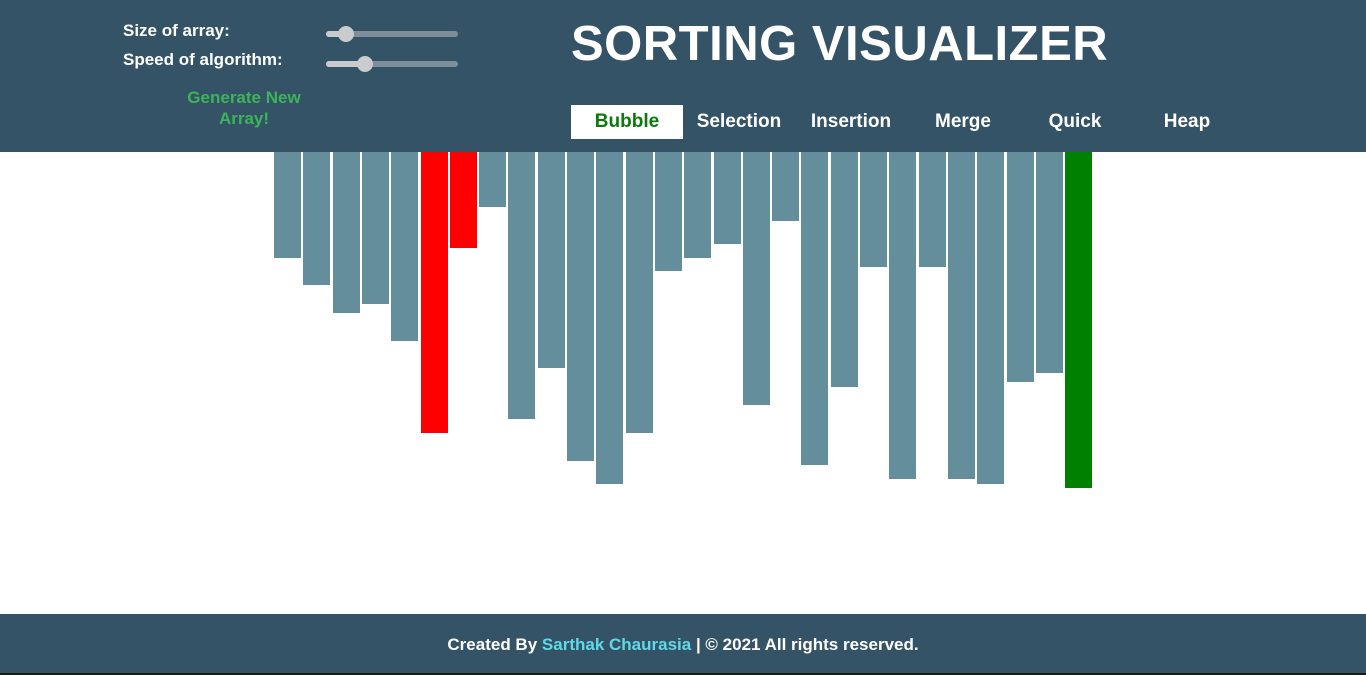  Describe the element at coordinates (346, 64) in the screenshot. I see `speed-slider-fill` at that location.